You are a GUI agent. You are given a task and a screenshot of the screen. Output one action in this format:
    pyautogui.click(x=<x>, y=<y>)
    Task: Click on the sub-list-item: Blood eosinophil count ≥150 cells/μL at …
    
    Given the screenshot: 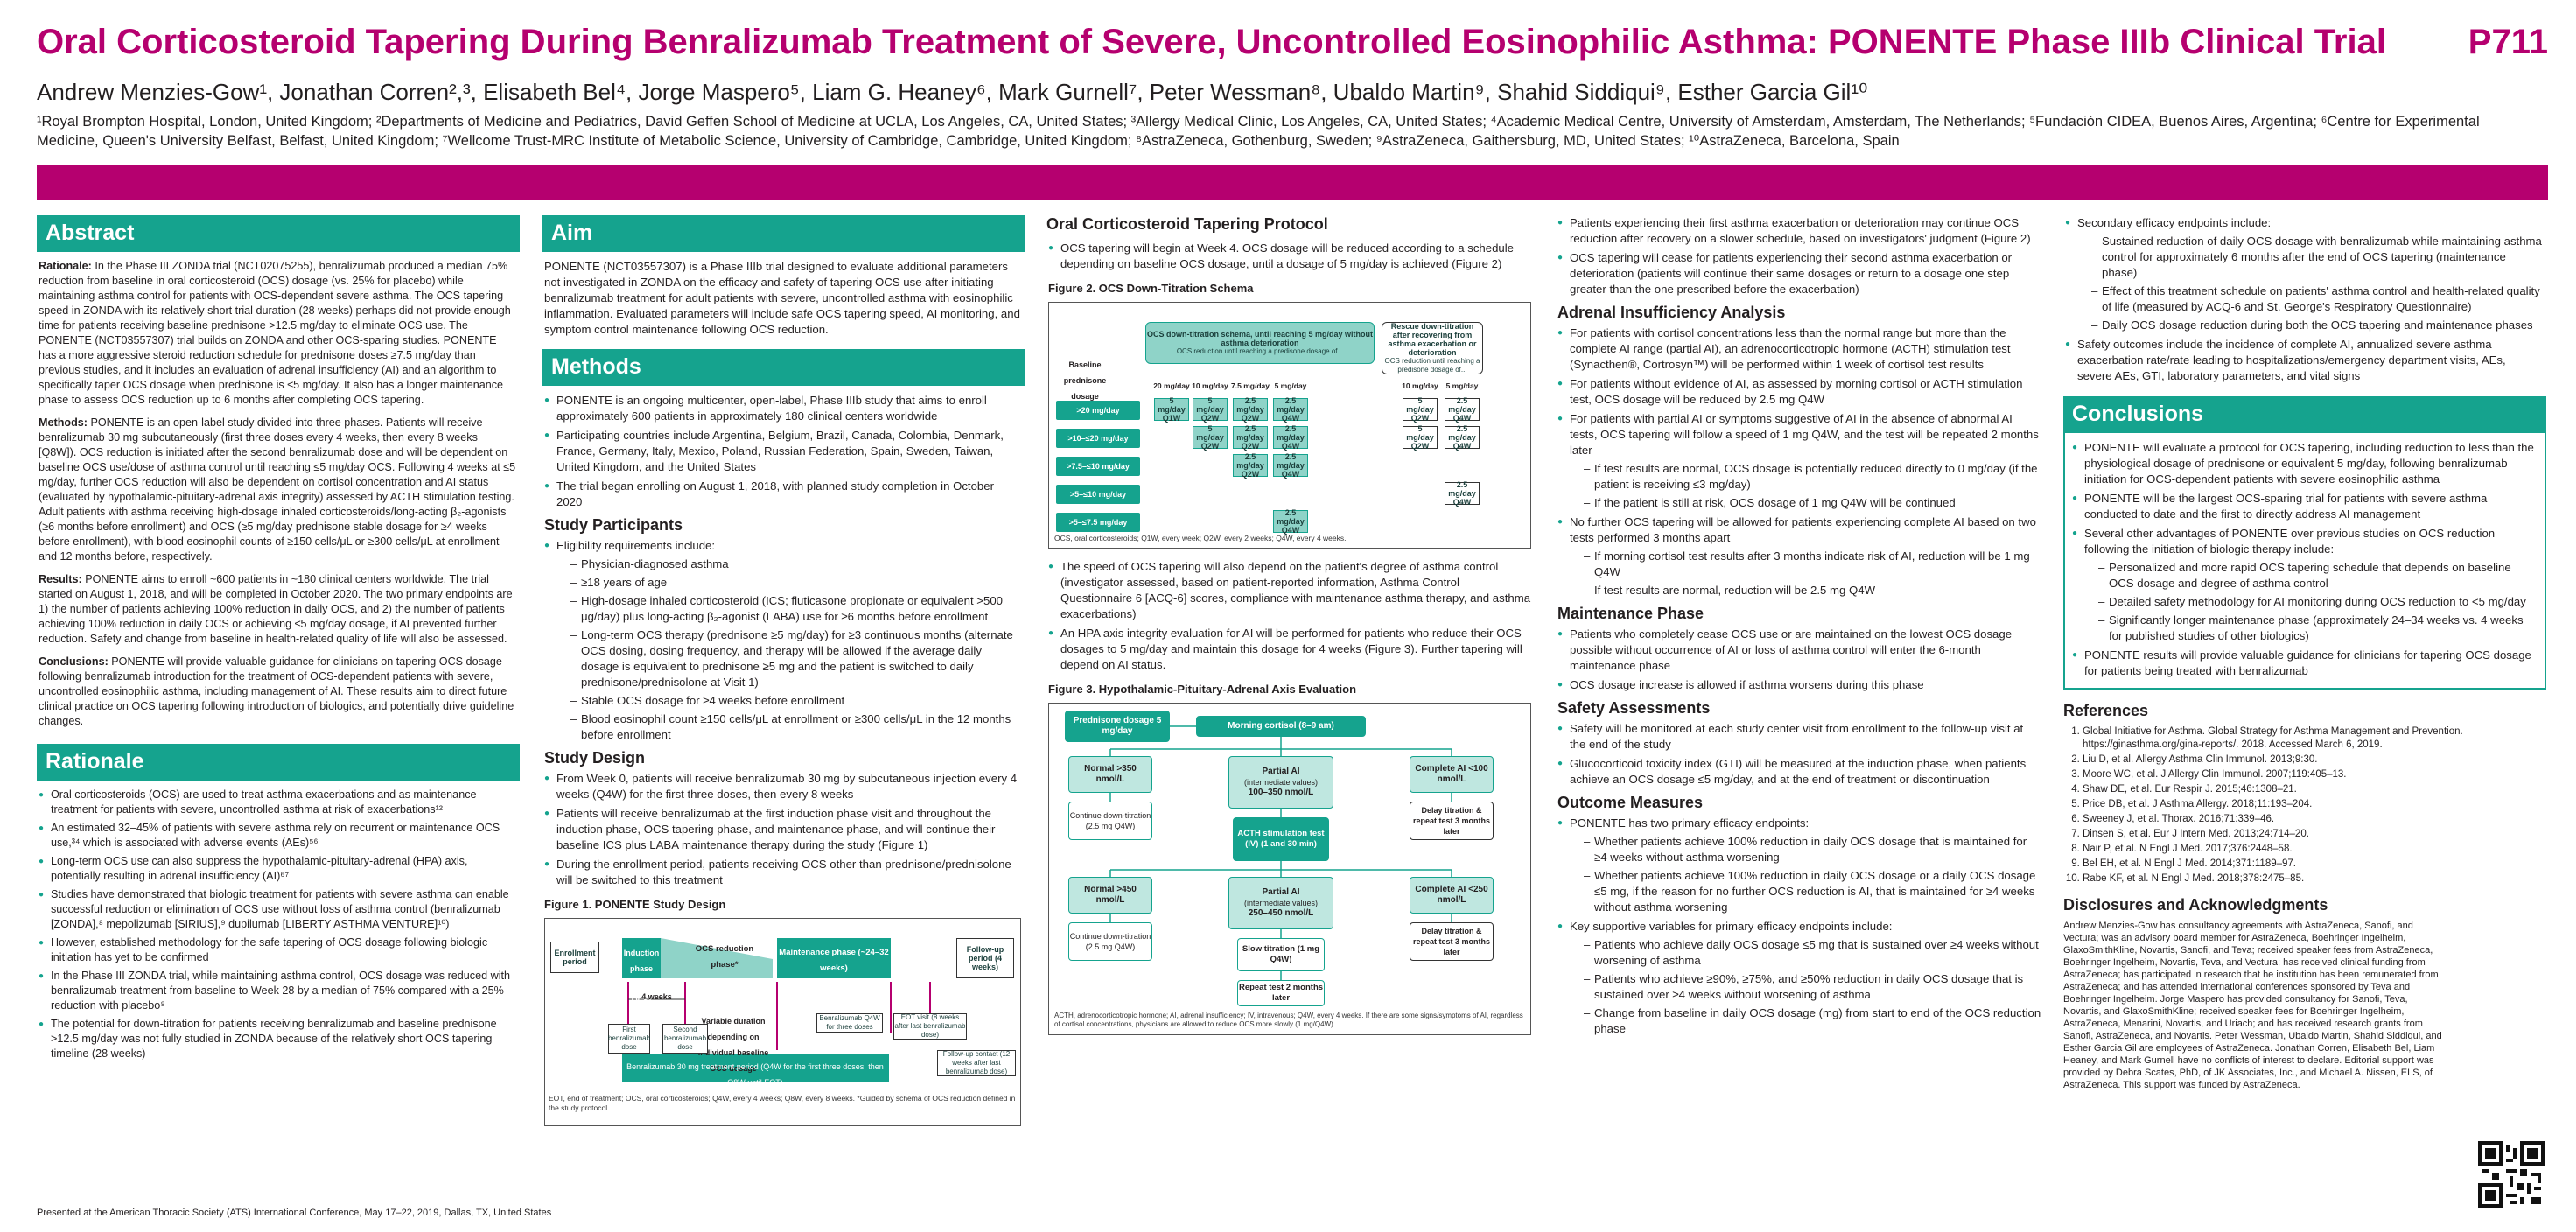 What is the action you would take?
    pyautogui.click(x=796, y=727)
    